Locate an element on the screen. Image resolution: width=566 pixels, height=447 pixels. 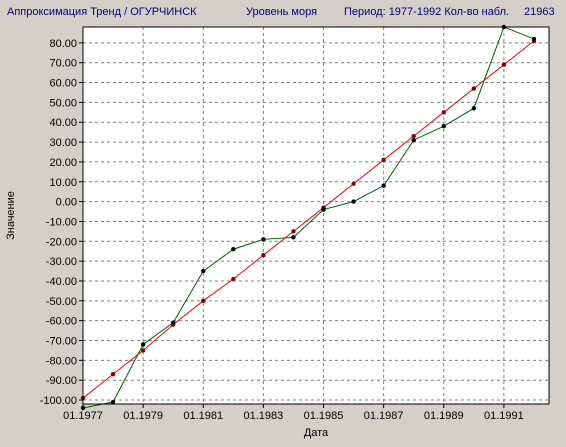
y-tick-label: 30.00 is located at coordinates (63, 143).